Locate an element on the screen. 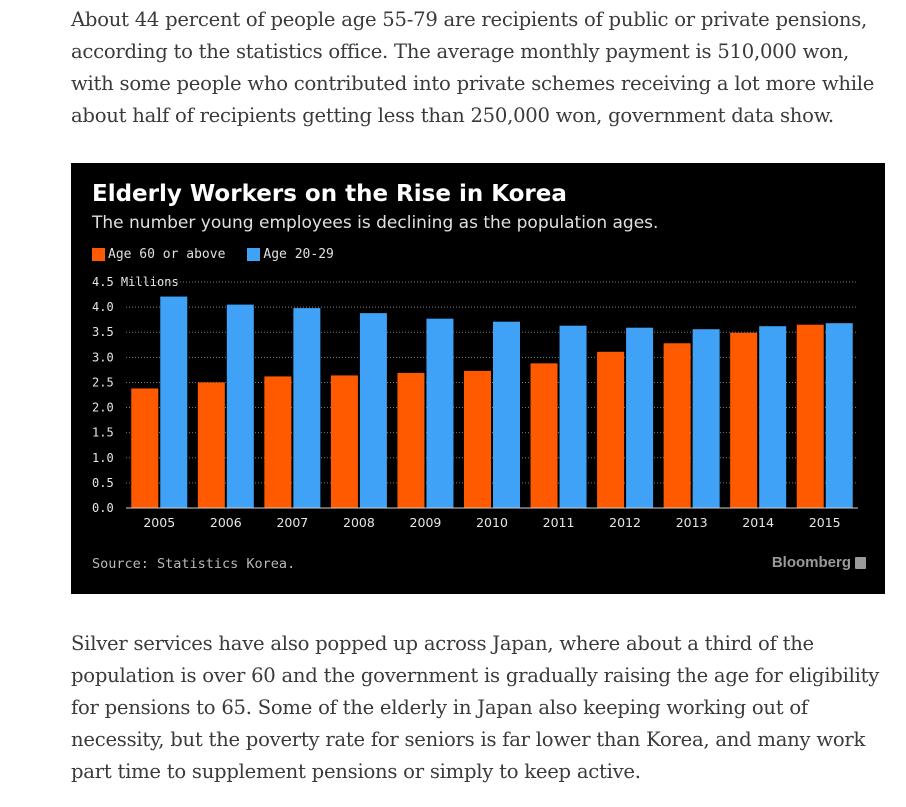  brand-name: Bloomberg is located at coordinates (811, 562).